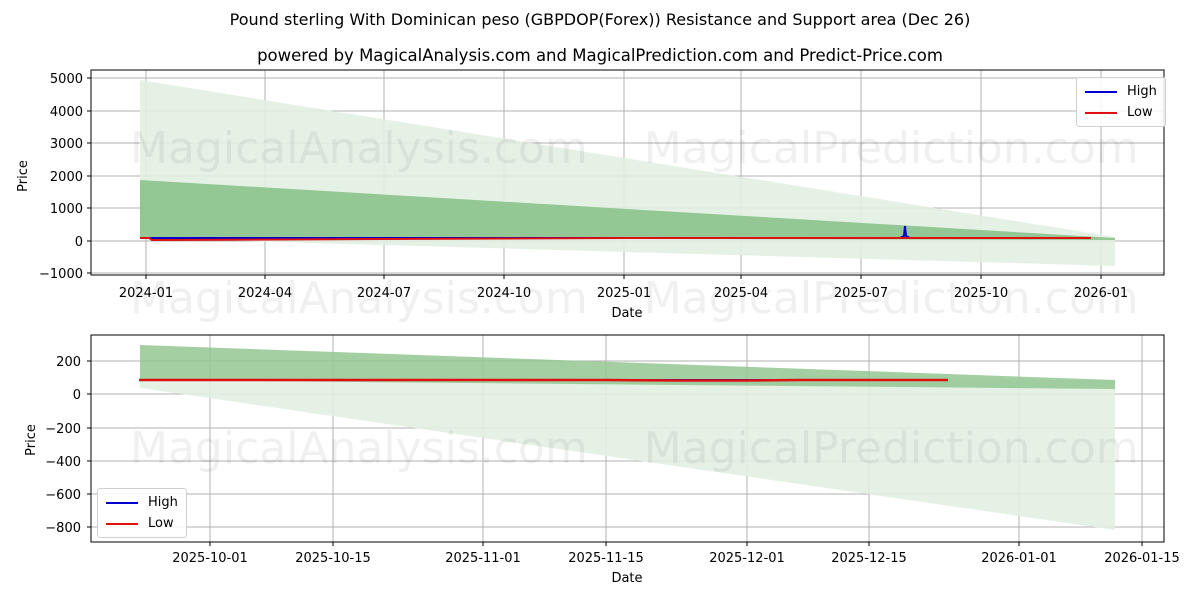  I want to click on bottom-x-axis-label: Date, so click(626, 578).